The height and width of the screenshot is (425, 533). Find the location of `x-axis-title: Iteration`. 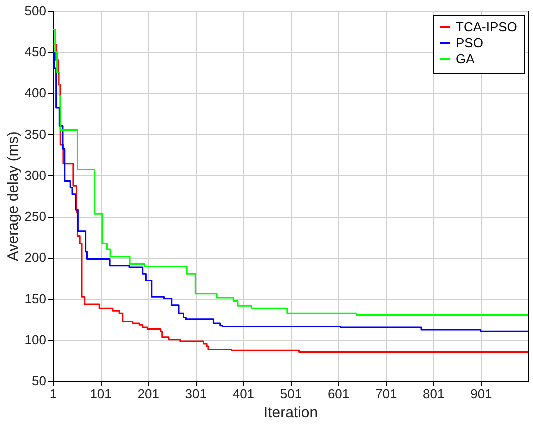

x-axis-title: Iteration is located at coordinates (291, 413).